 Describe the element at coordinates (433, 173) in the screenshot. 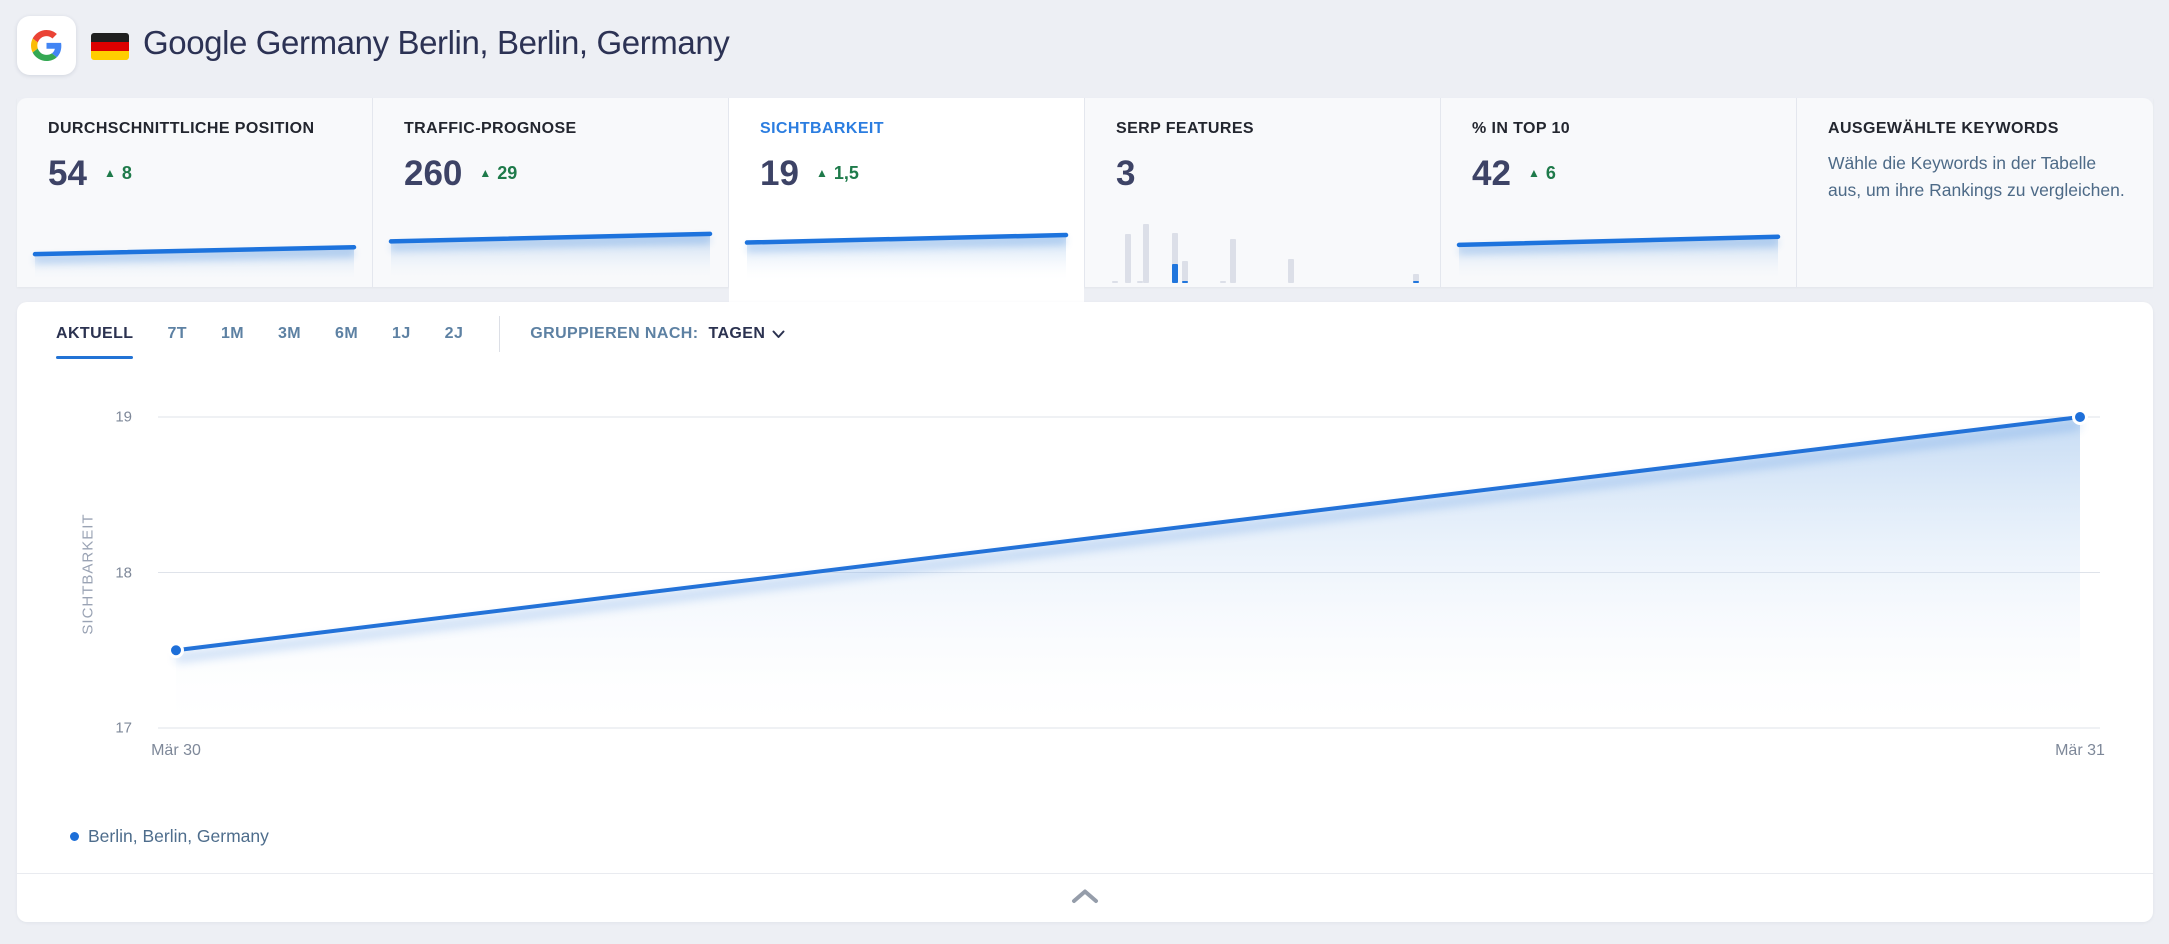

I see `metric-value: 260` at that location.